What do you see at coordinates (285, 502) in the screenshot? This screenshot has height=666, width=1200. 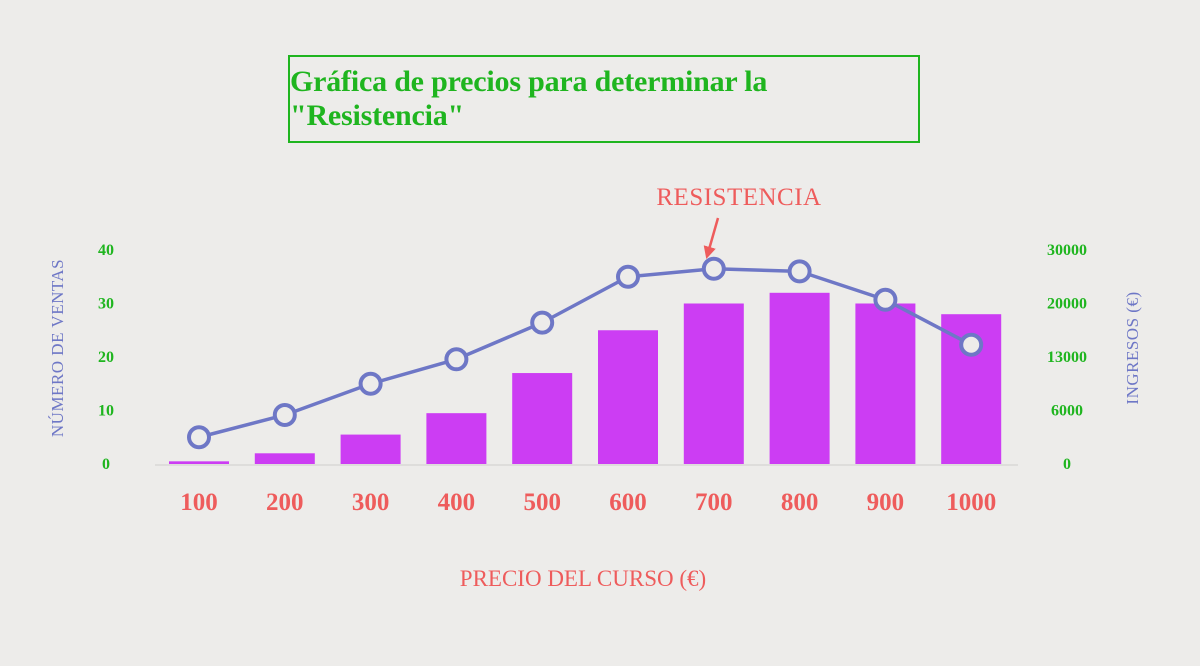 I see `x-tick-label: 200` at bounding box center [285, 502].